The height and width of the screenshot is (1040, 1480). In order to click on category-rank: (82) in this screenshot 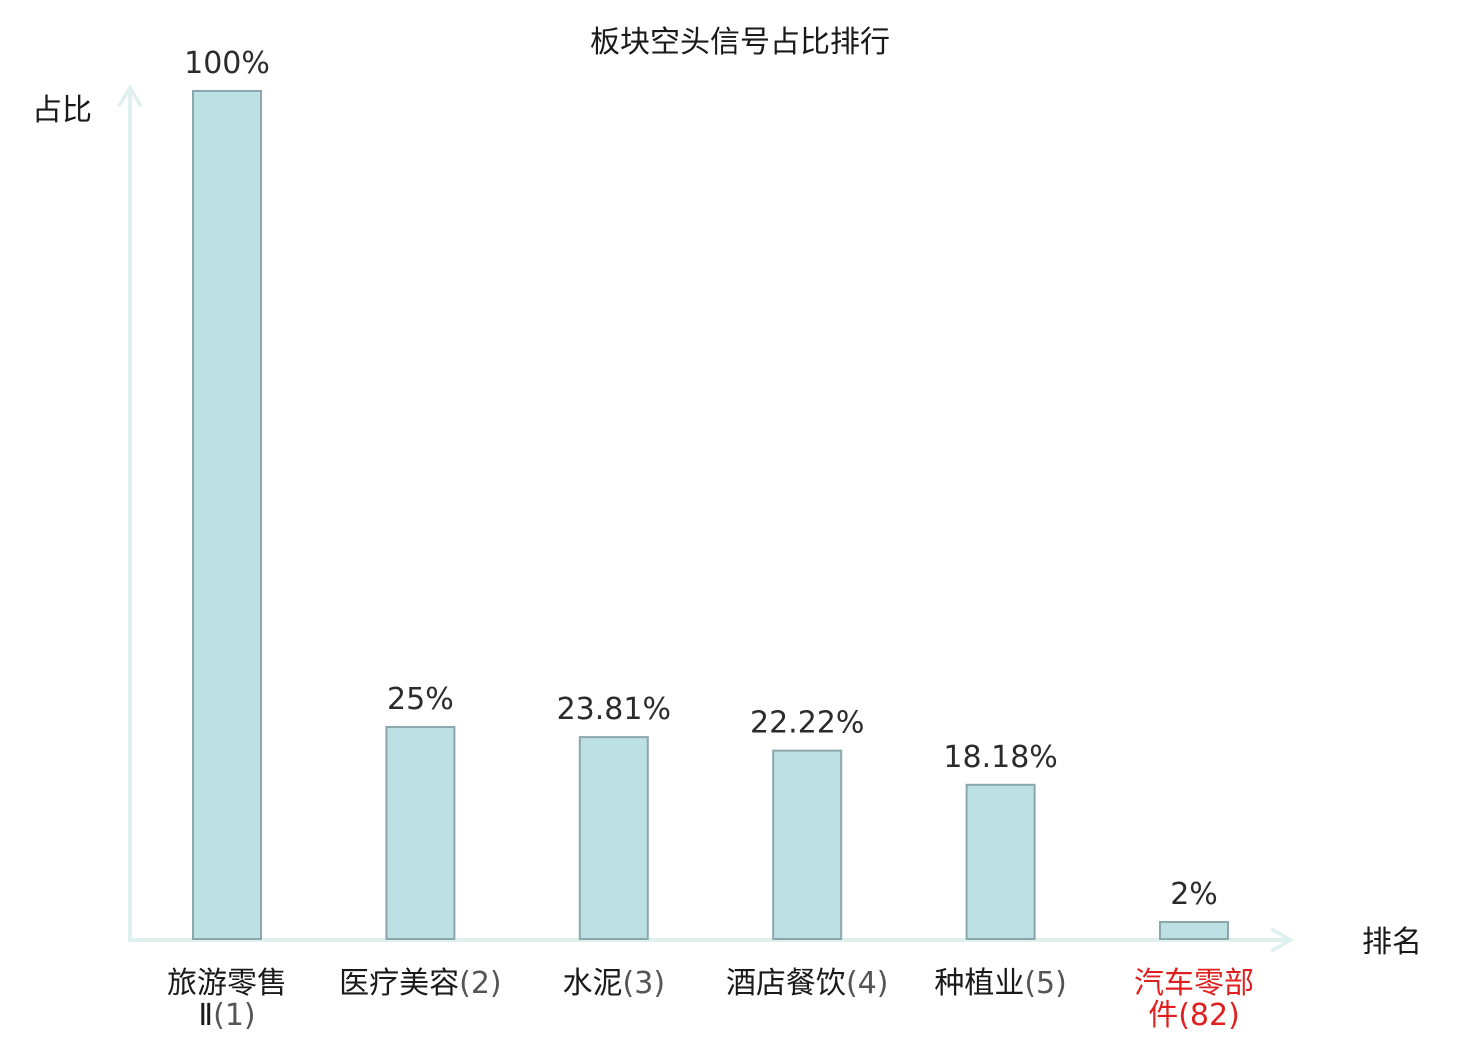, I will do `click(1209, 1015)`.